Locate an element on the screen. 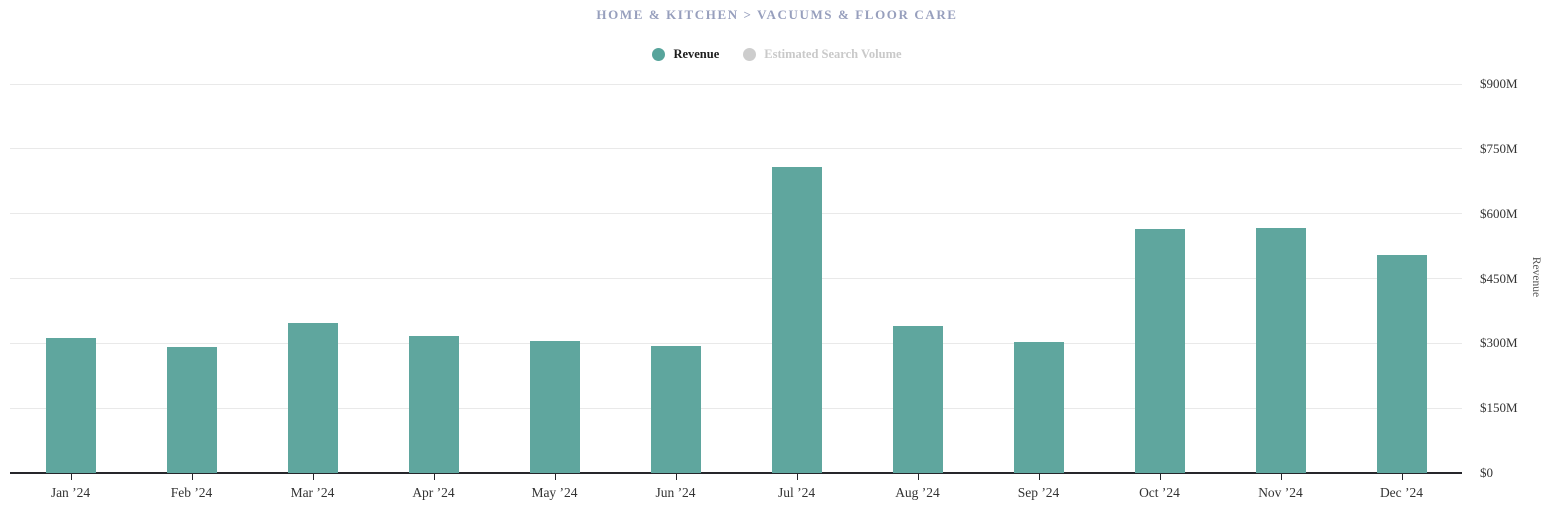 The width and height of the screenshot is (1554, 518). x-axis-line is located at coordinates (736, 473).